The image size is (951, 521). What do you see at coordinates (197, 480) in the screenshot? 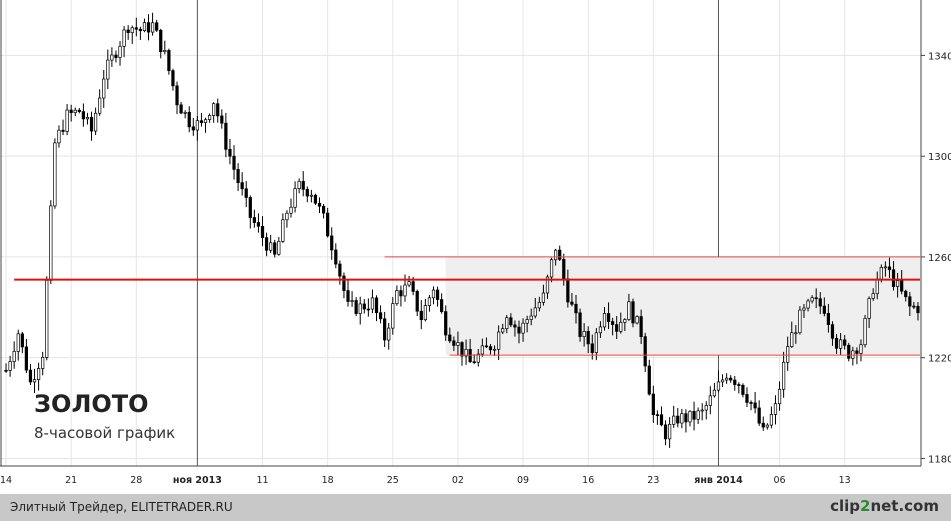
I see `x-tick-label: ноя 2013` at bounding box center [197, 480].